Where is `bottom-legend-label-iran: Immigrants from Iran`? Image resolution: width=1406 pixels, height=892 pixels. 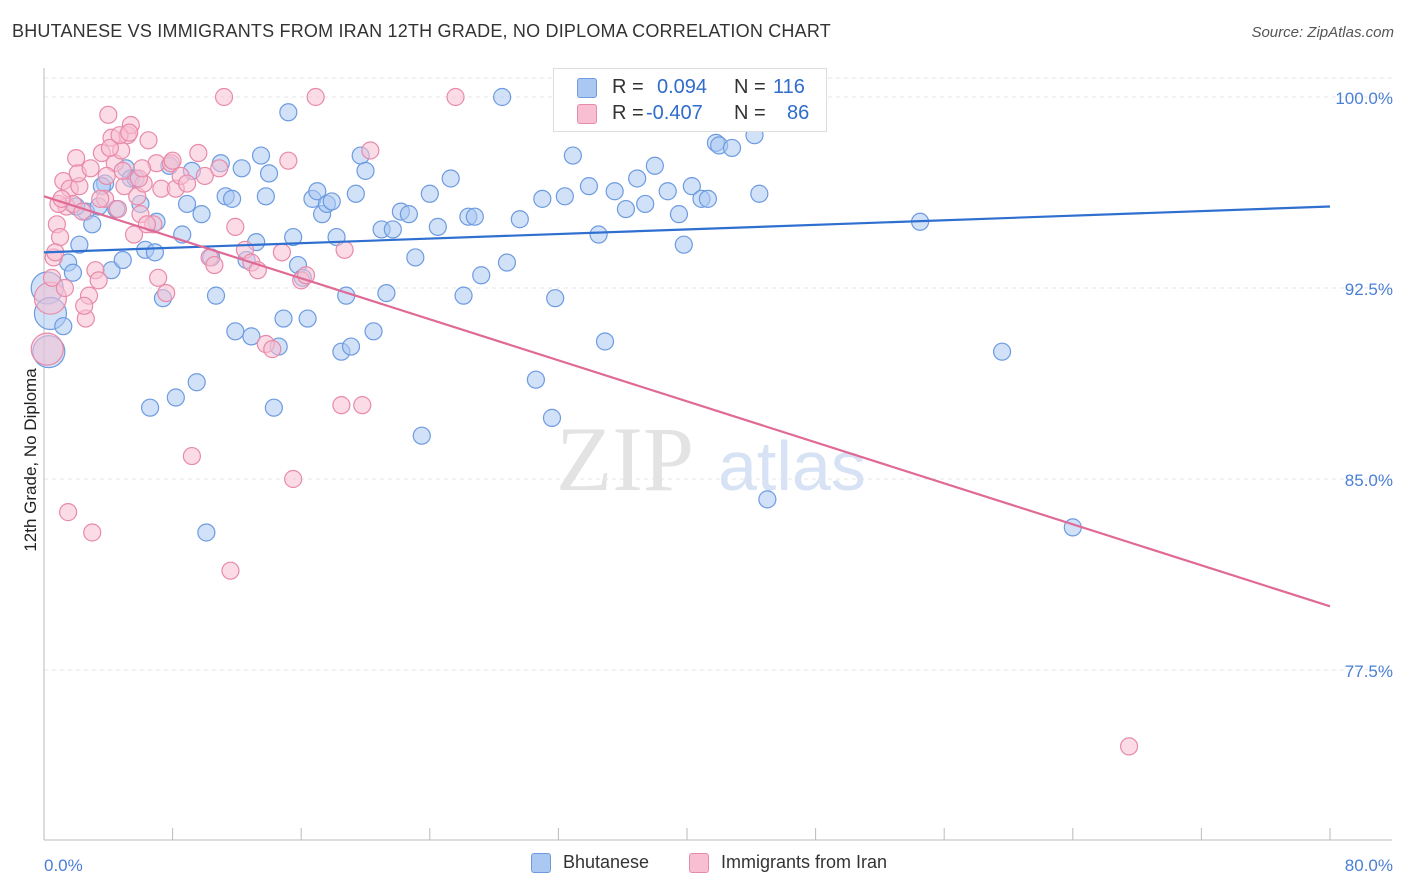 bottom-legend-label-iran: Immigrants from Iran is located at coordinates (804, 862).